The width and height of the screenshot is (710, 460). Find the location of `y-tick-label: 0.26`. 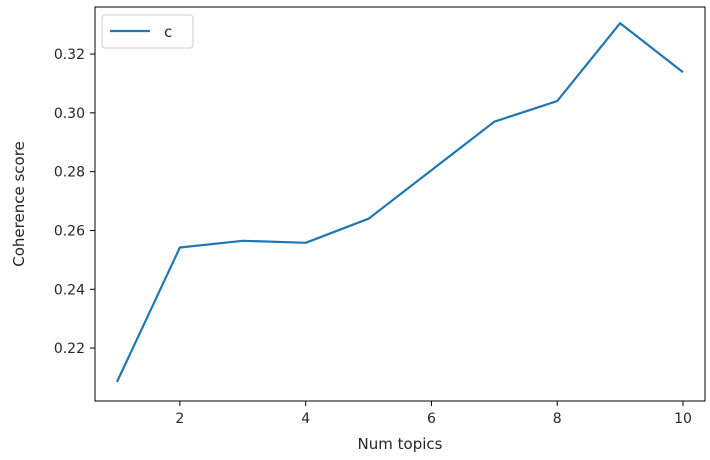

y-tick-label: 0.26 is located at coordinates (69, 231).